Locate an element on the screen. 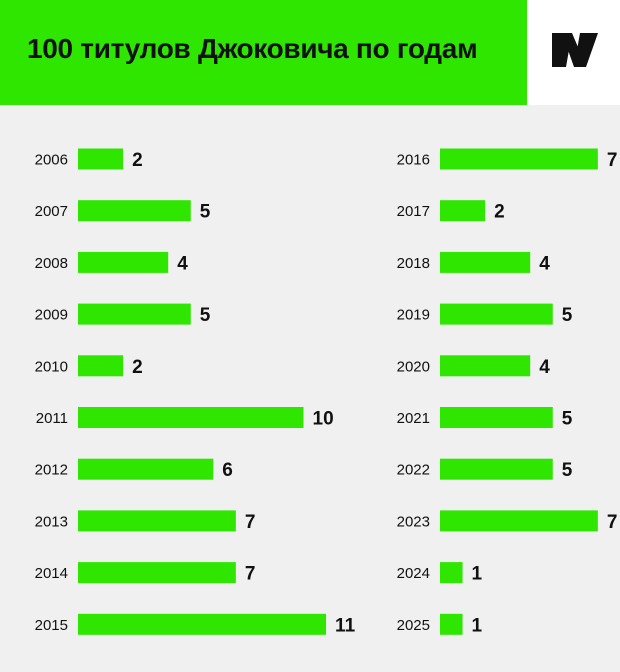 The width and height of the screenshot is (620, 672). title-banner: 100 титулов Джоковича по годам is located at coordinates (263, 52).